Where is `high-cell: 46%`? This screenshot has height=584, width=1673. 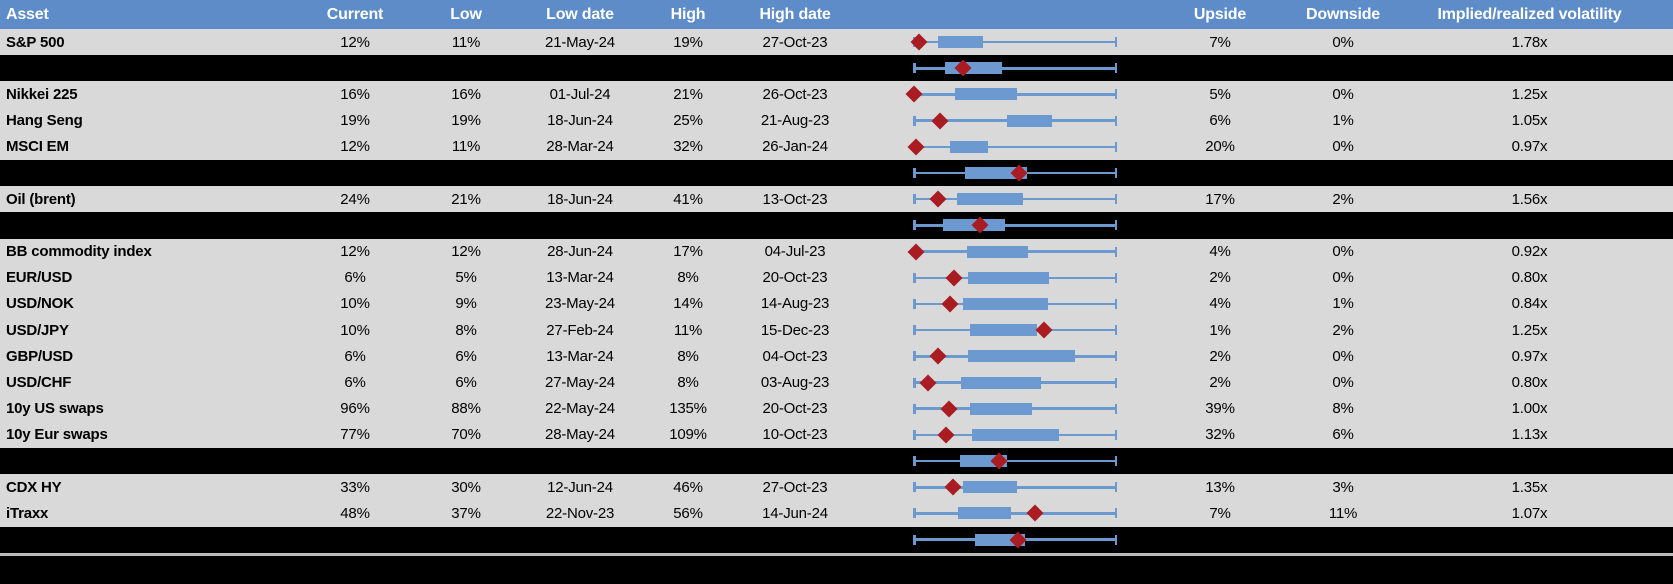
high-cell: 46% is located at coordinates (688, 487).